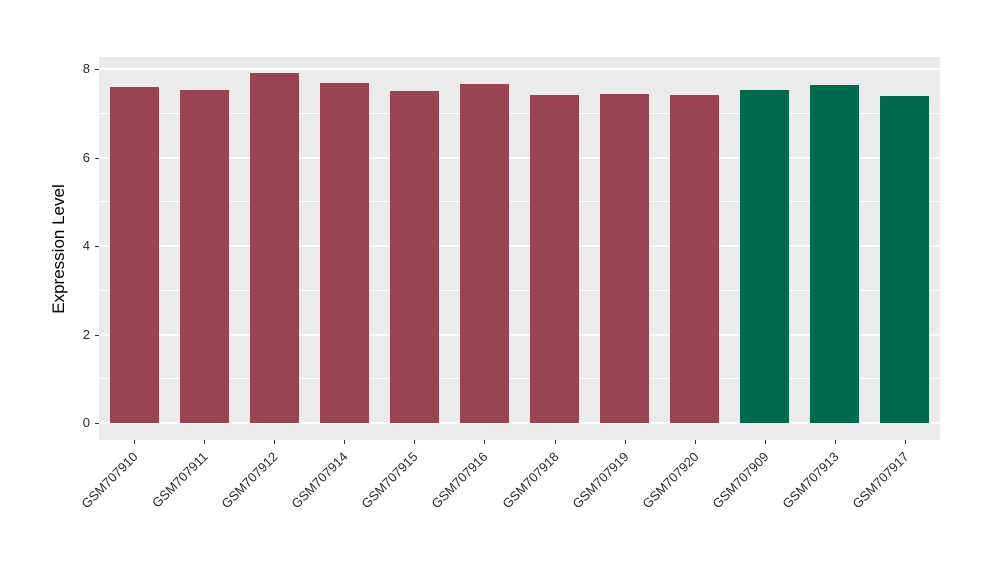  What do you see at coordinates (86, 334) in the screenshot?
I see `y-tick-label-2: 2` at bounding box center [86, 334].